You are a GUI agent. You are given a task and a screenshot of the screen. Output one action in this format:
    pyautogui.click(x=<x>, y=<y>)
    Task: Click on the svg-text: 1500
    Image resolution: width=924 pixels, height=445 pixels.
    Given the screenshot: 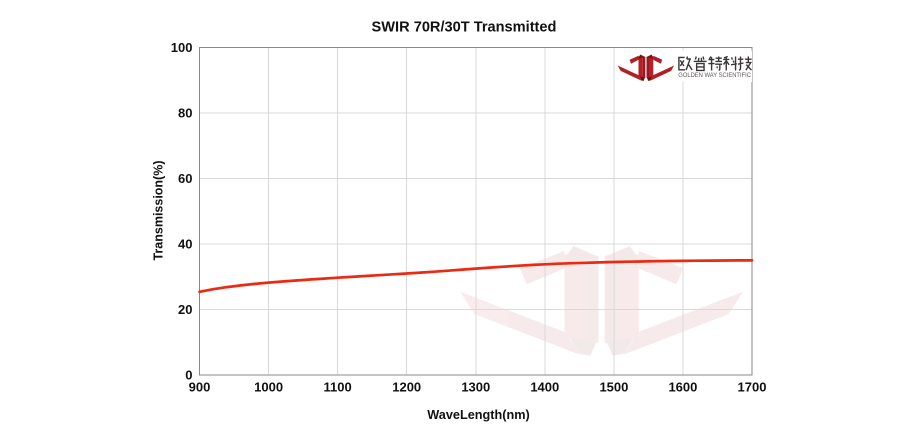 What is the action you would take?
    pyautogui.click(x=613, y=387)
    